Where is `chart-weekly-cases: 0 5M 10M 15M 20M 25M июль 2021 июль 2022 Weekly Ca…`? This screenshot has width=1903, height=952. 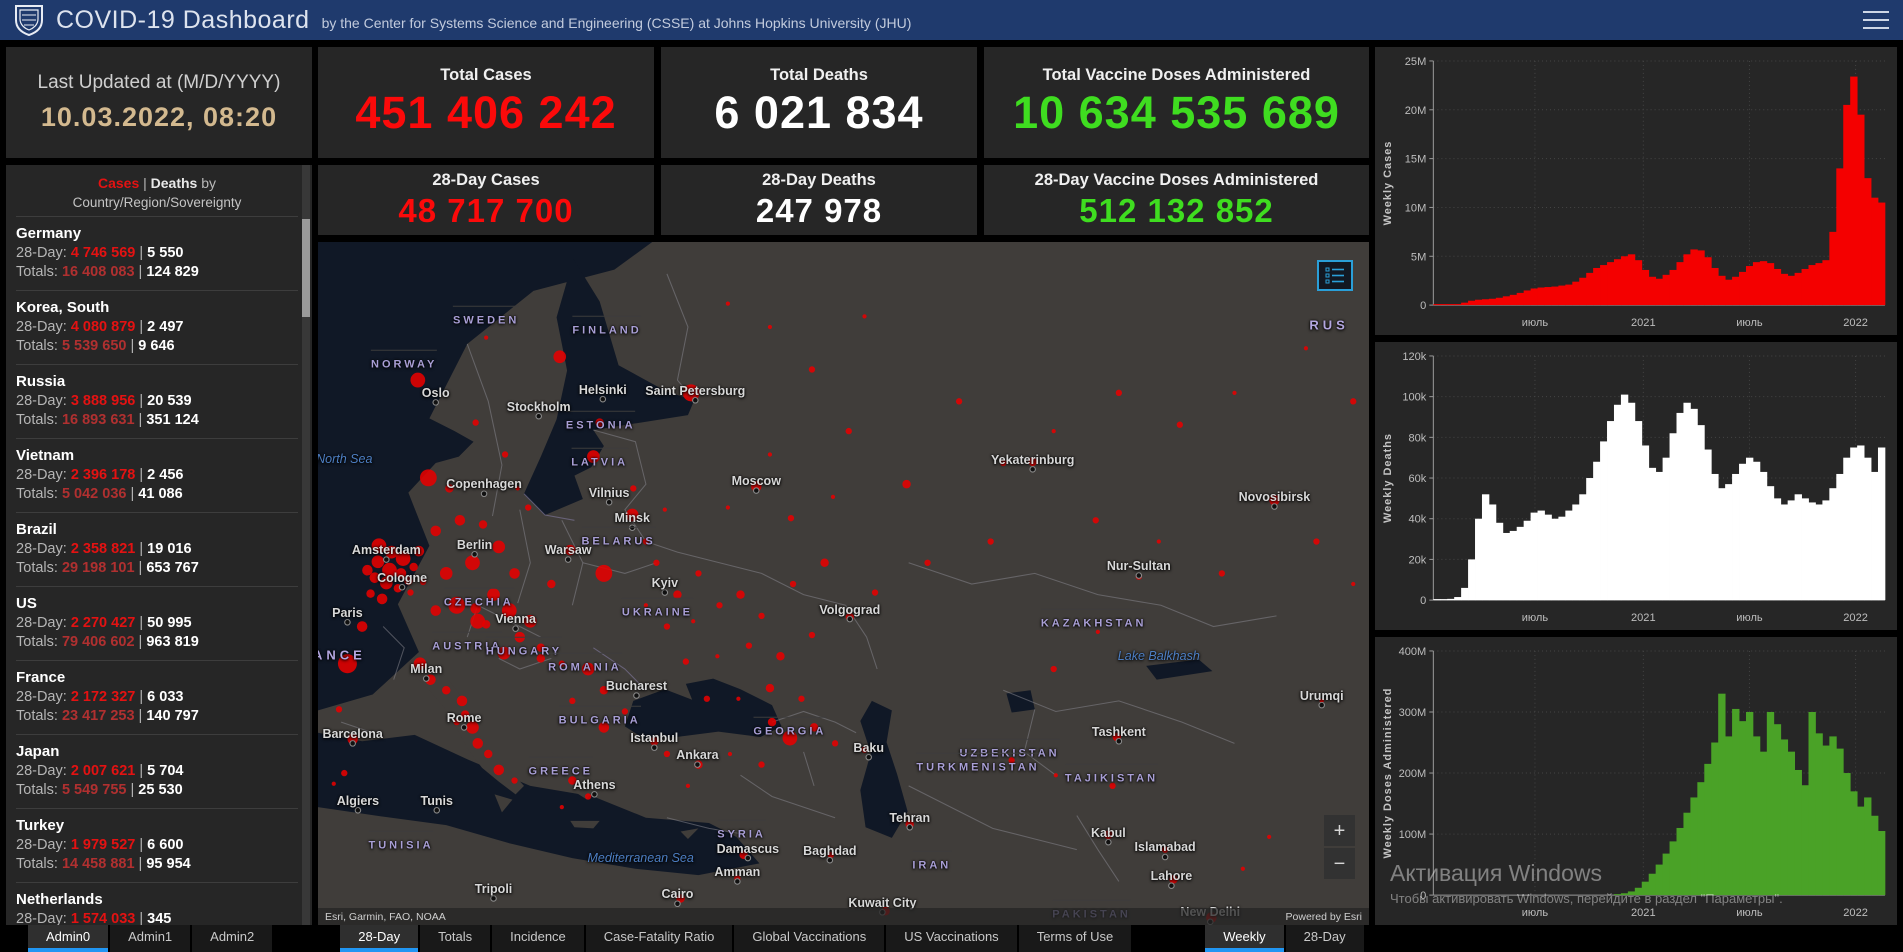
chart-weekly-cases: 0 5M 10M 15M 20M 25M июль 2021 июль 2022 Weekly Ca… is located at coordinates (1636, 191).